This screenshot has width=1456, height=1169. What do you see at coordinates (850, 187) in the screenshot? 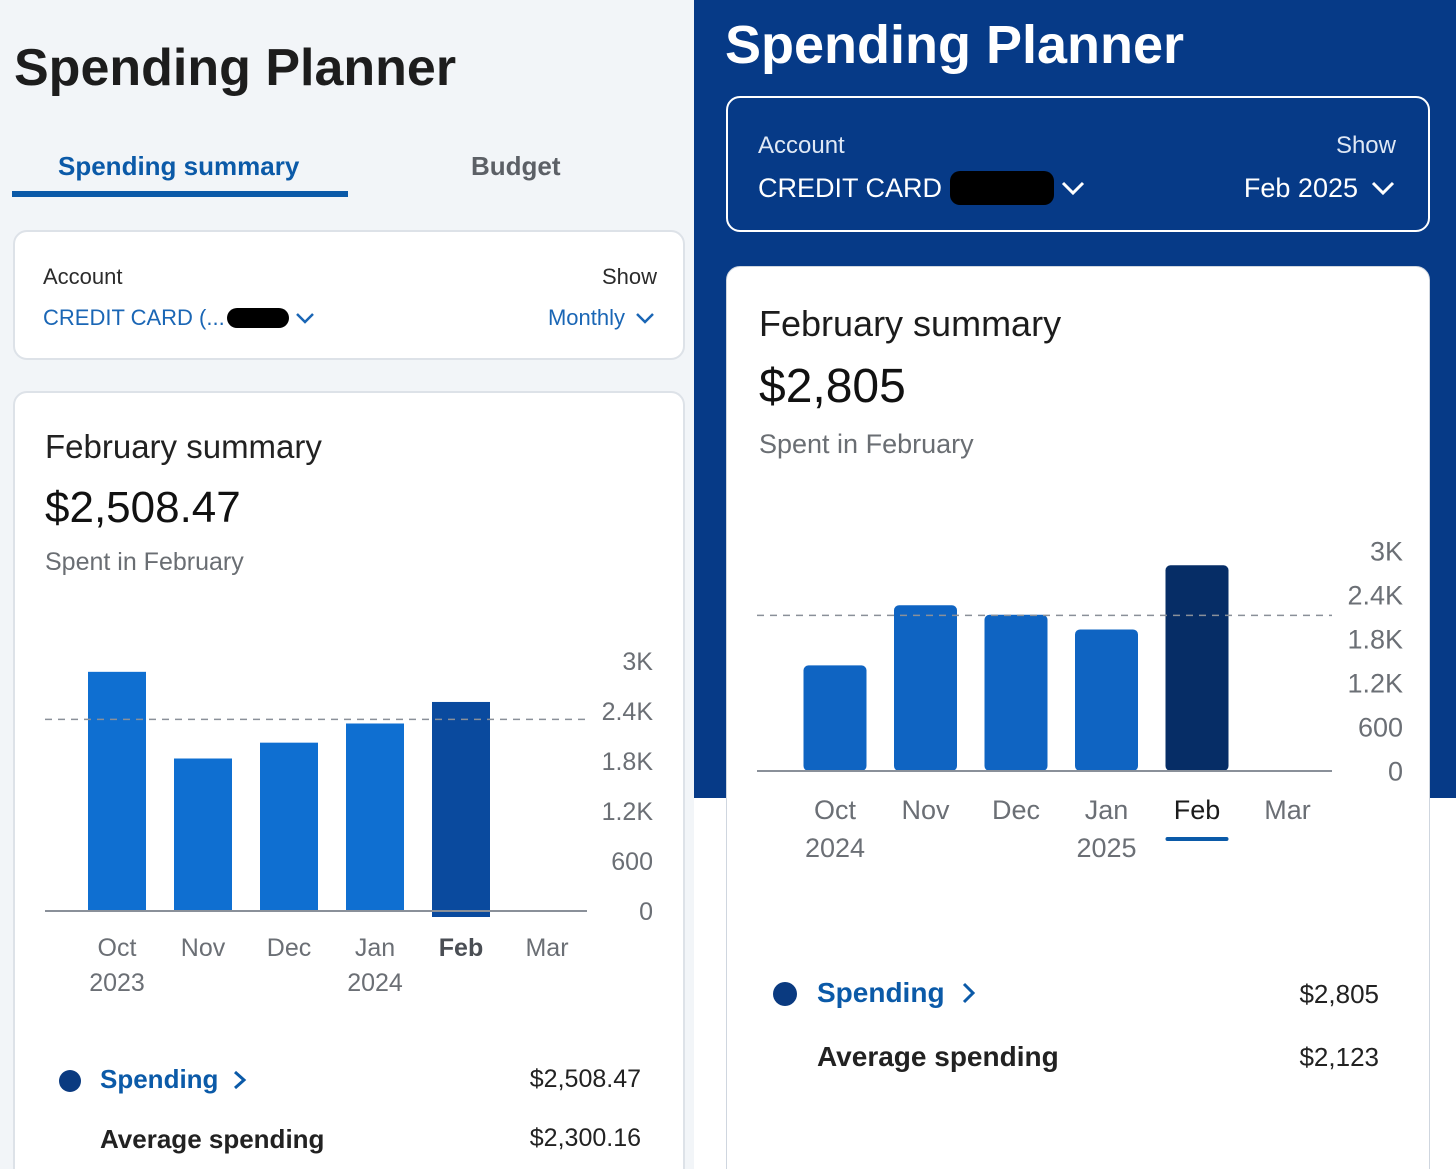
I see `account-value: CREDIT CARD` at bounding box center [850, 187].